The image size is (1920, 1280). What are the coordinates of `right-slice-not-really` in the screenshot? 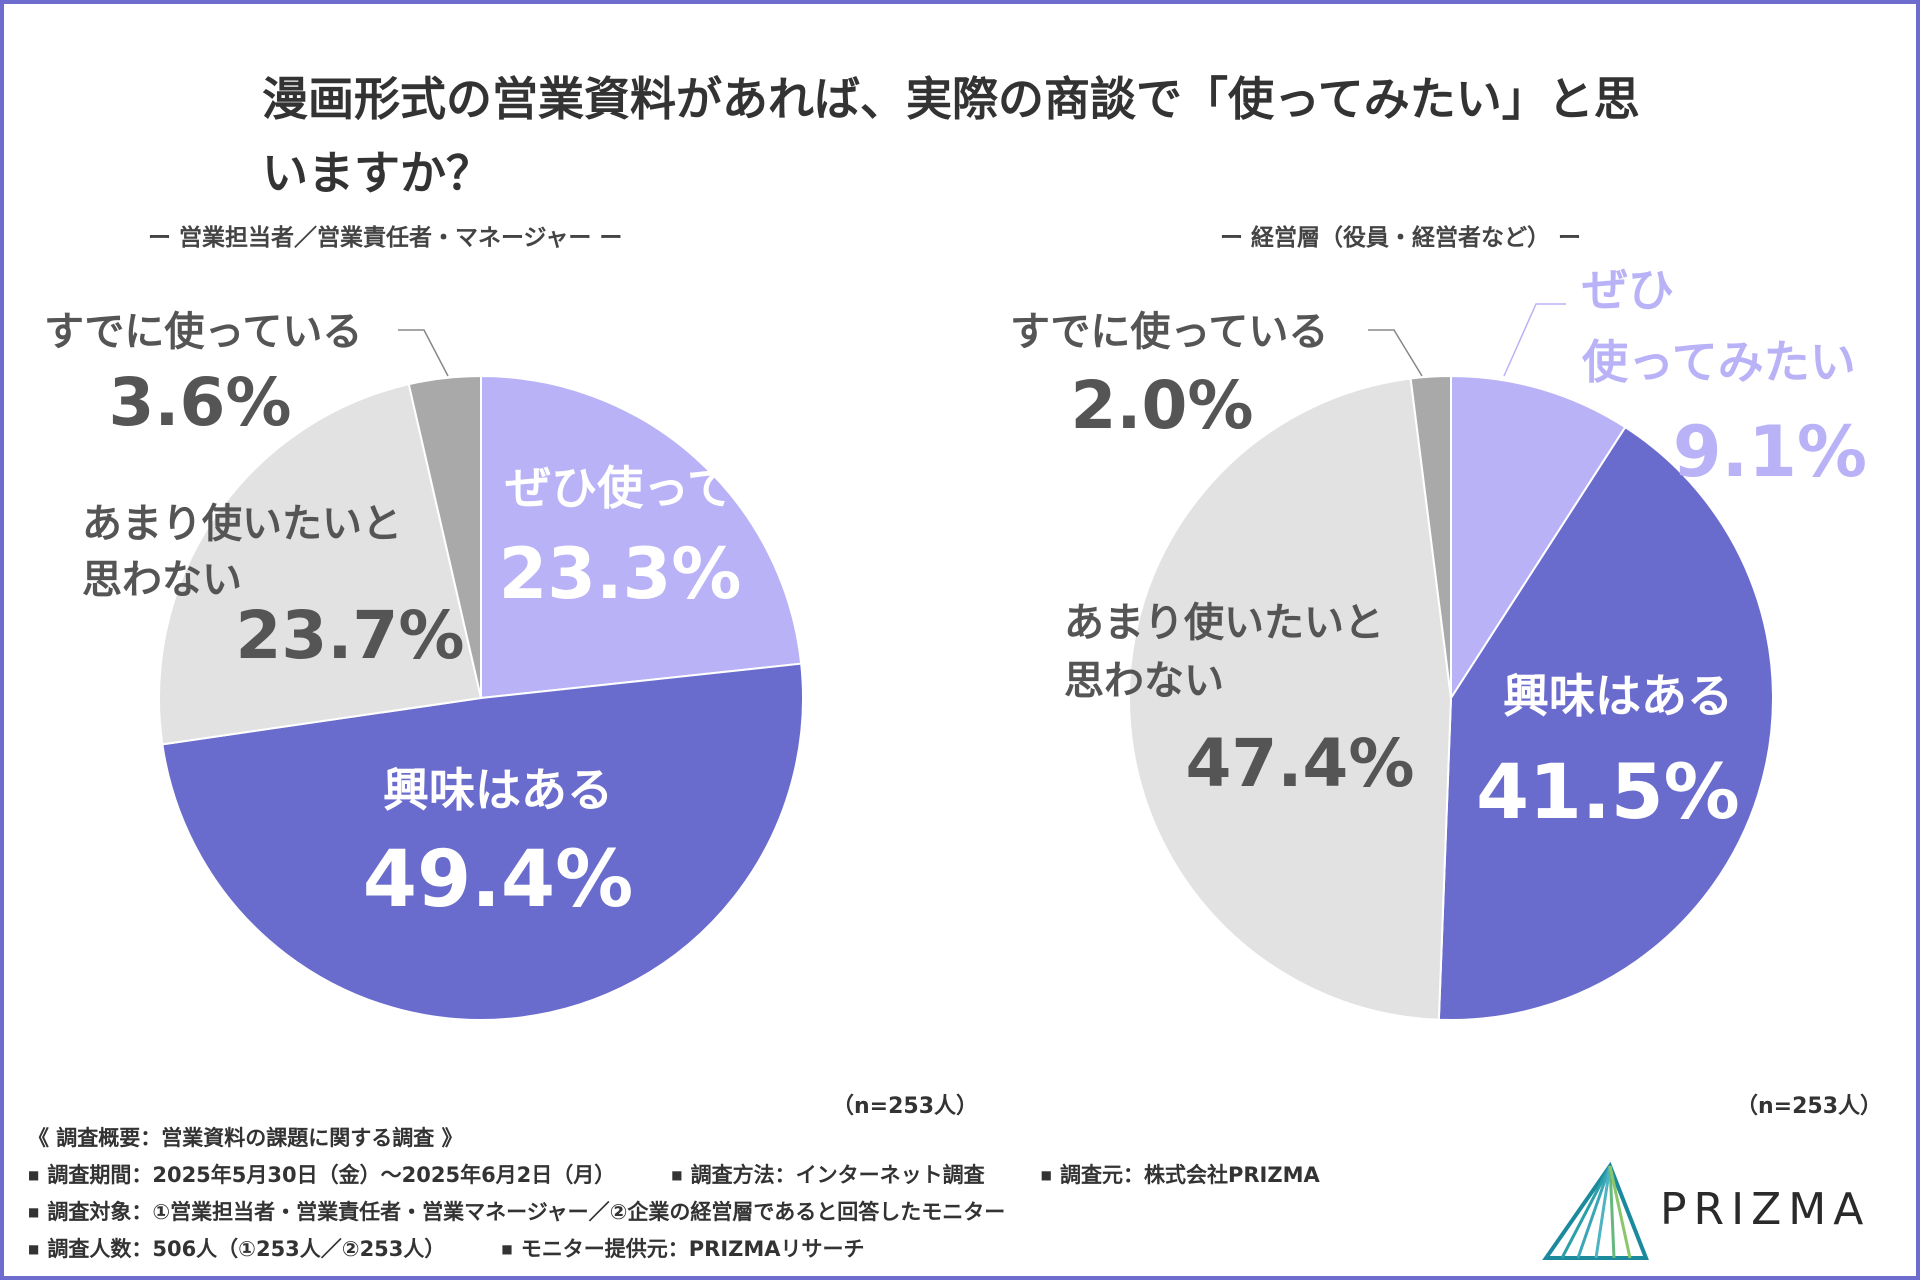 It's located at (1290, 699).